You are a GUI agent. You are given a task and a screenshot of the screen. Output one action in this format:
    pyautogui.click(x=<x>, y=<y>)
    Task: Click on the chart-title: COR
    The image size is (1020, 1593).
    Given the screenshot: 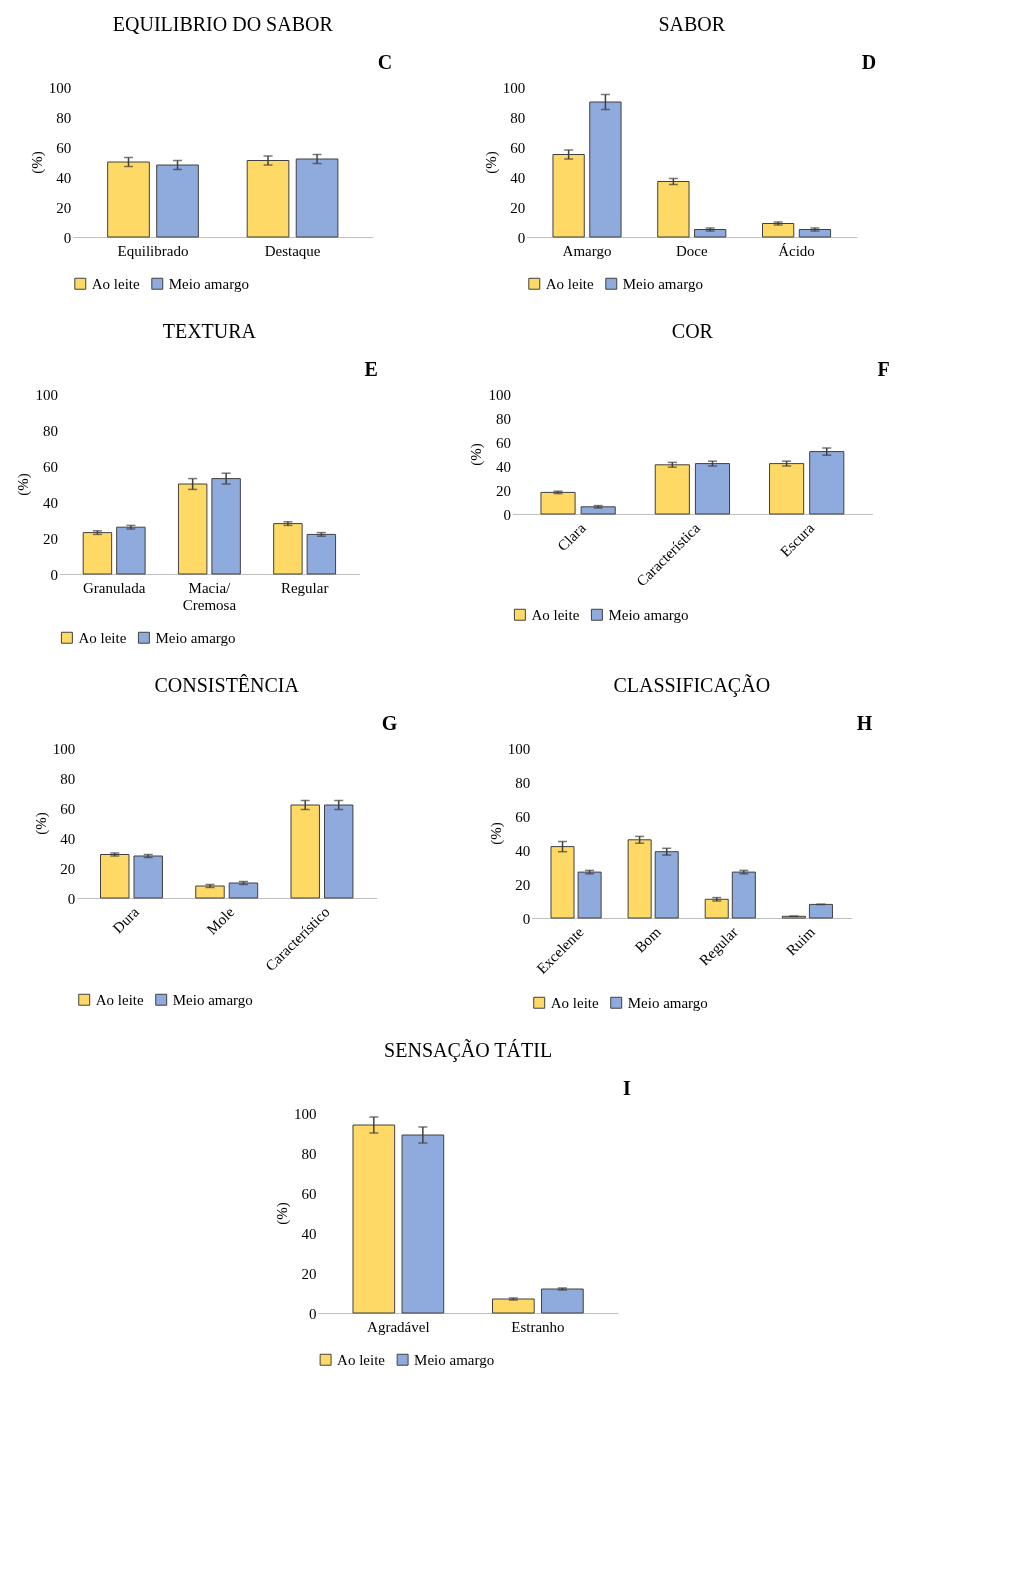 What is the action you would take?
    pyautogui.click(x=692, y=331)
    